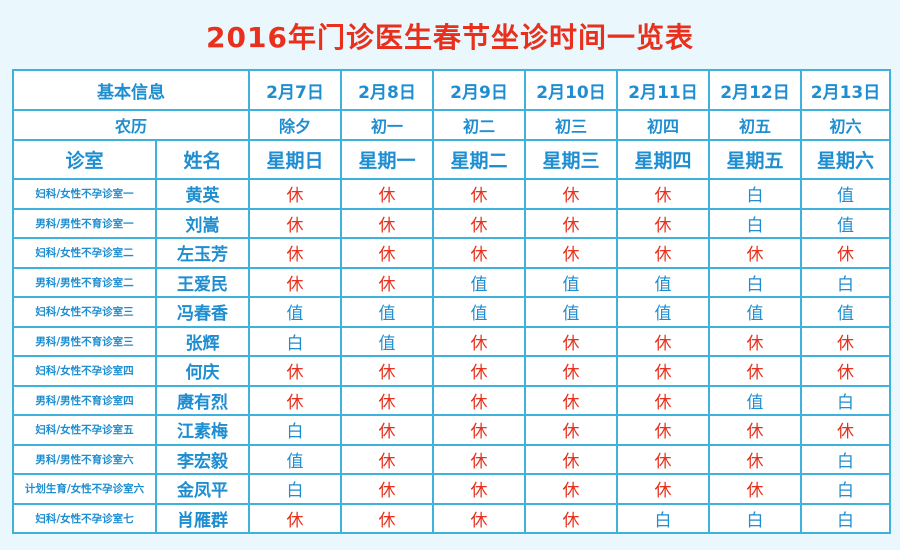 Image resolution: width=900 pixels, height=550 pixels. What do you see at coordinates (755, 90) in the screenshot?
I see `date-header: 2月12日` at bounding box center [755, 90].